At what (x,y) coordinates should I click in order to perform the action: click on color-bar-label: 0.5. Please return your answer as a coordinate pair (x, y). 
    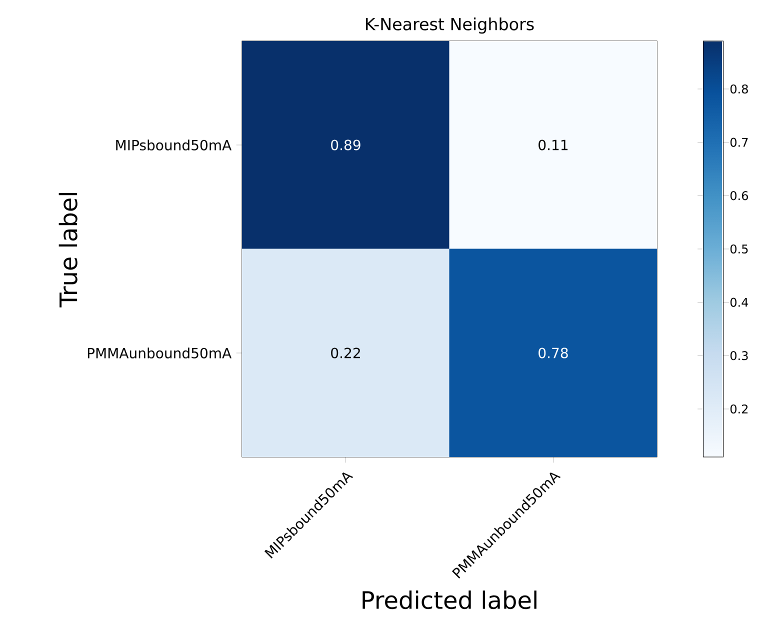
    Looking at the image, I should click on (739, 249).